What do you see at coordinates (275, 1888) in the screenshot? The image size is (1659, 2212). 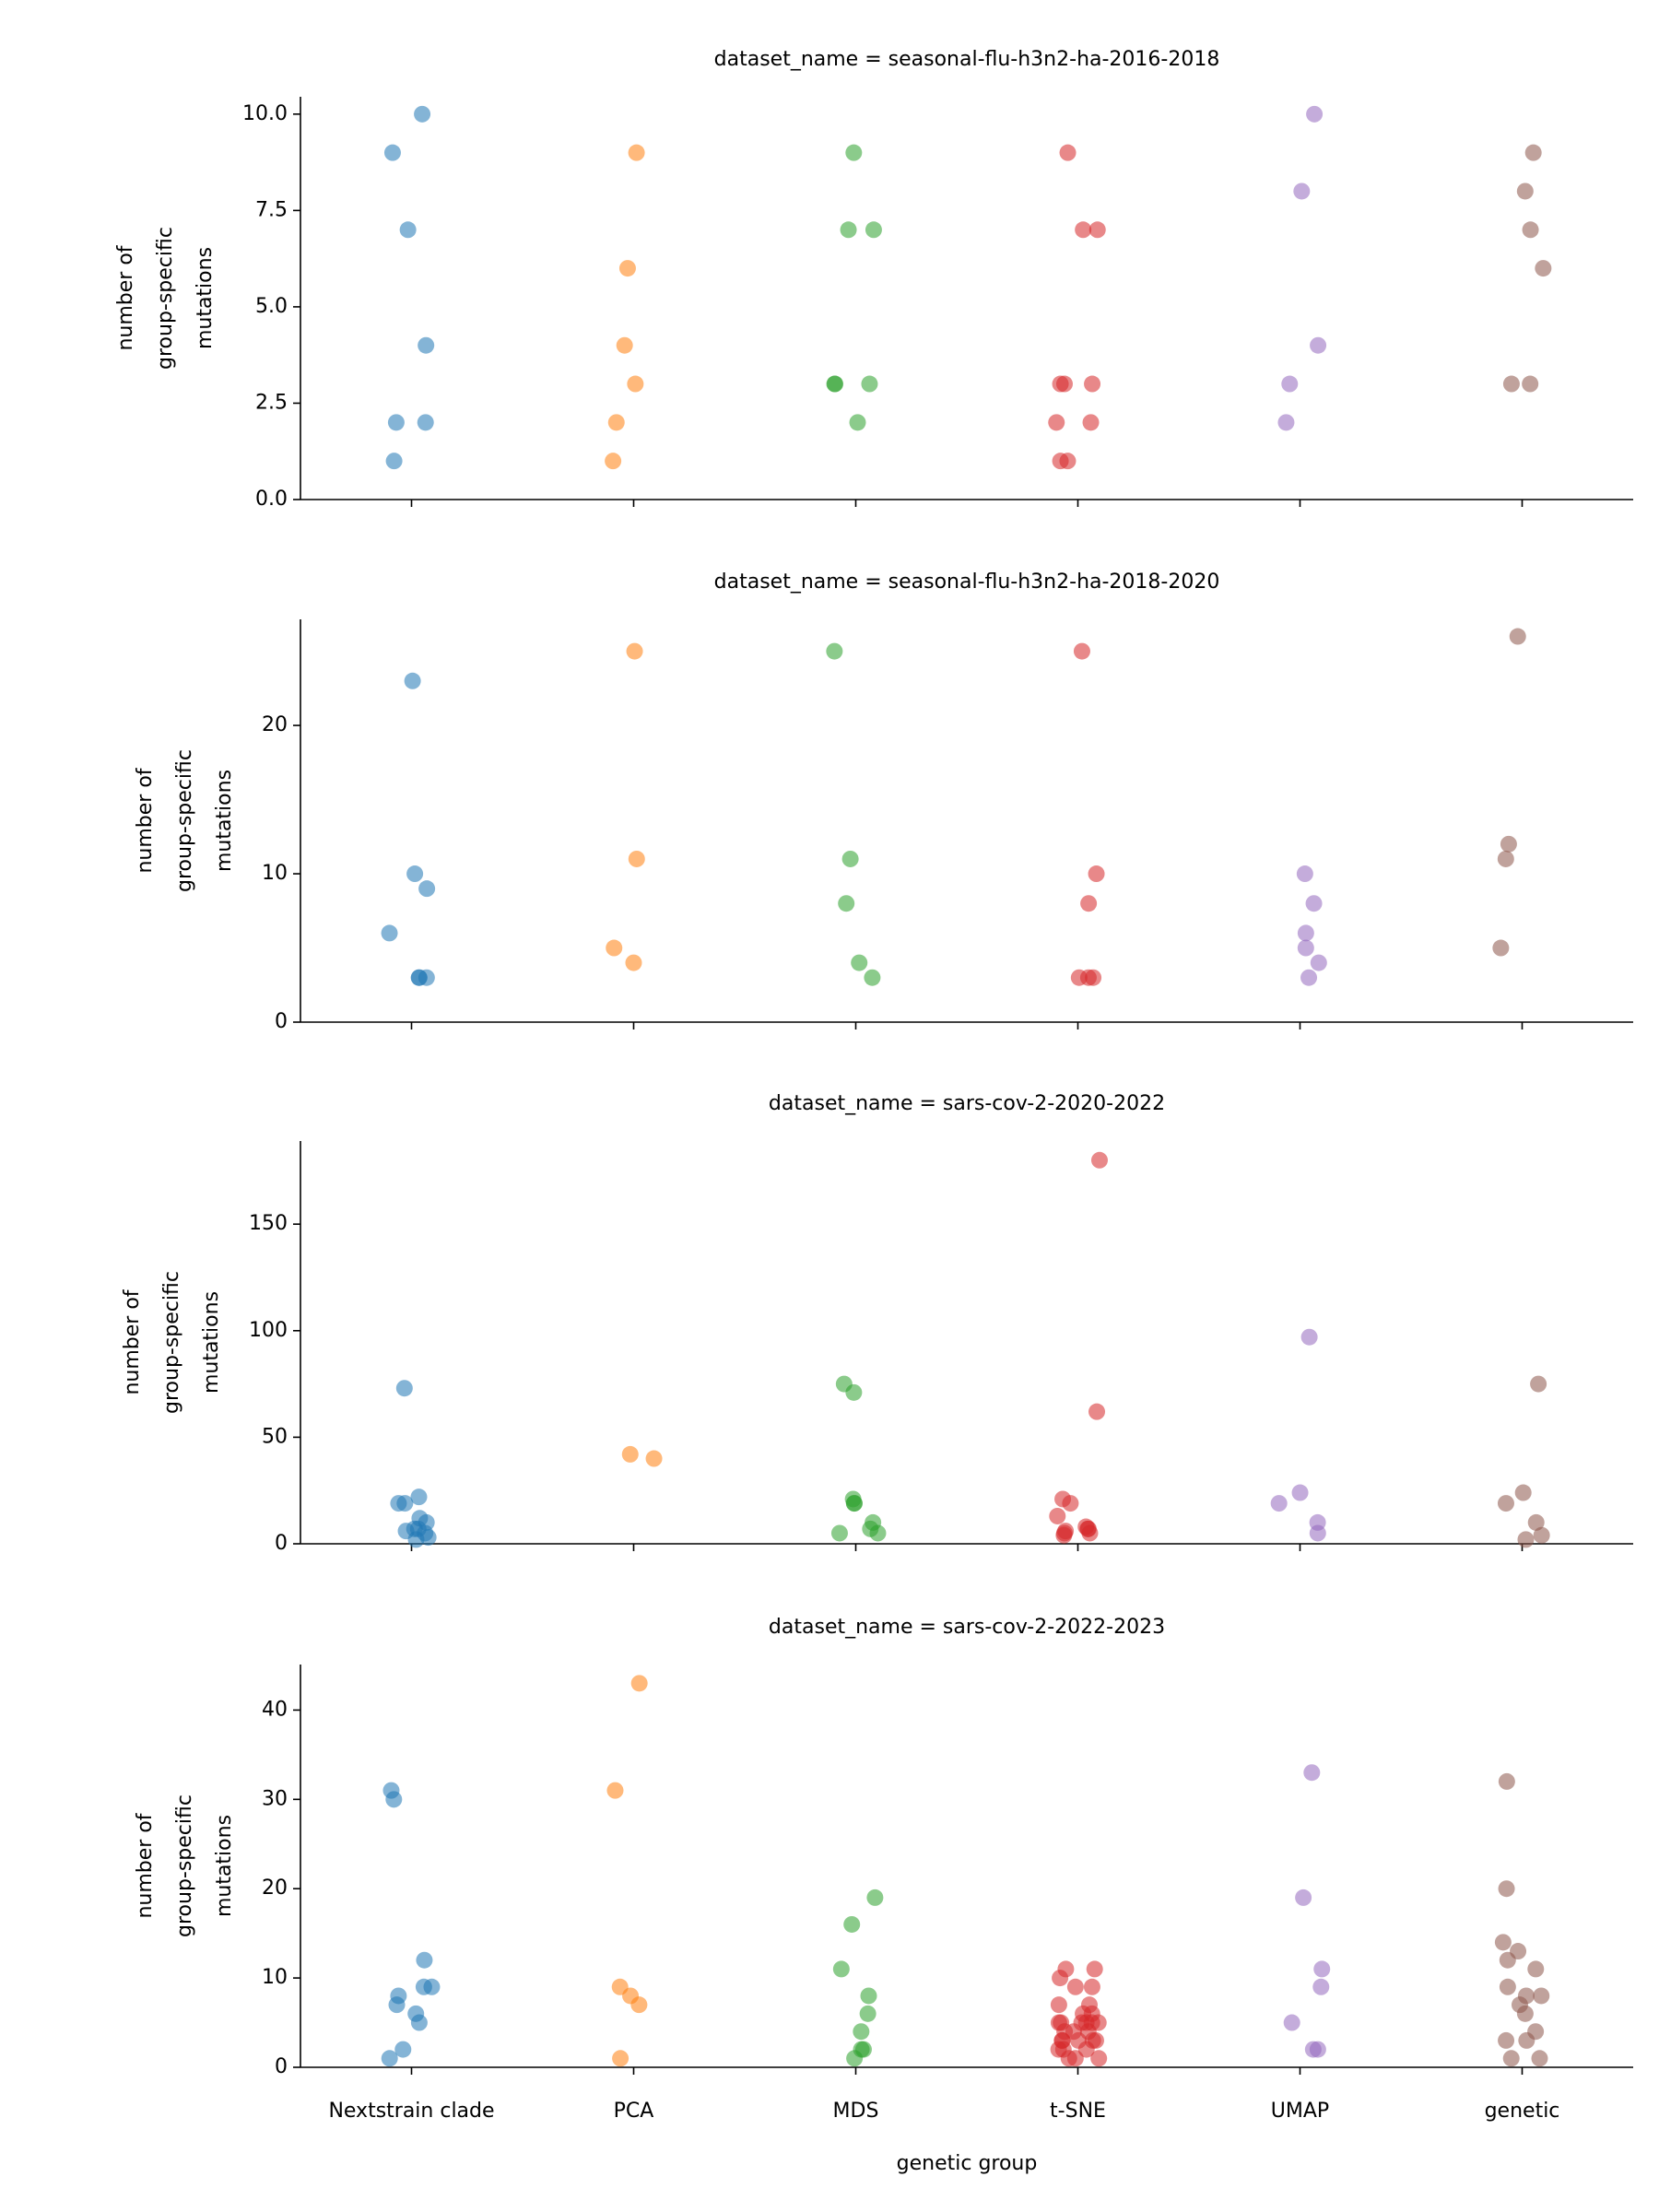 I see `y-tick-label: 20` at bounding box center [275, 1888].